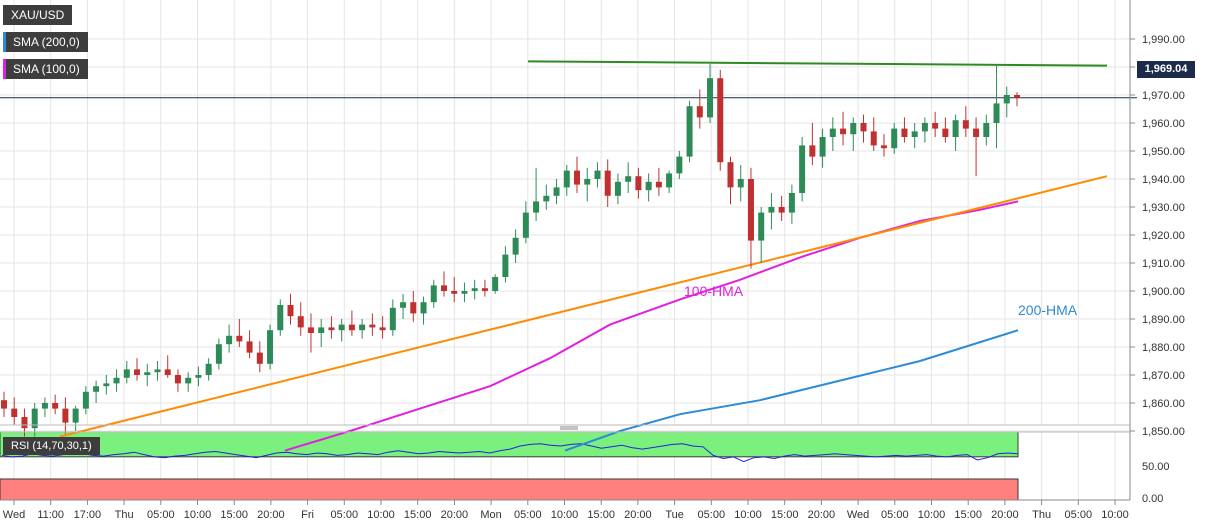  What do you see at coordinates (38, 15) in the screenshot?
I see `symbol-text: XAU/USD` at bounding box center [38, 15].